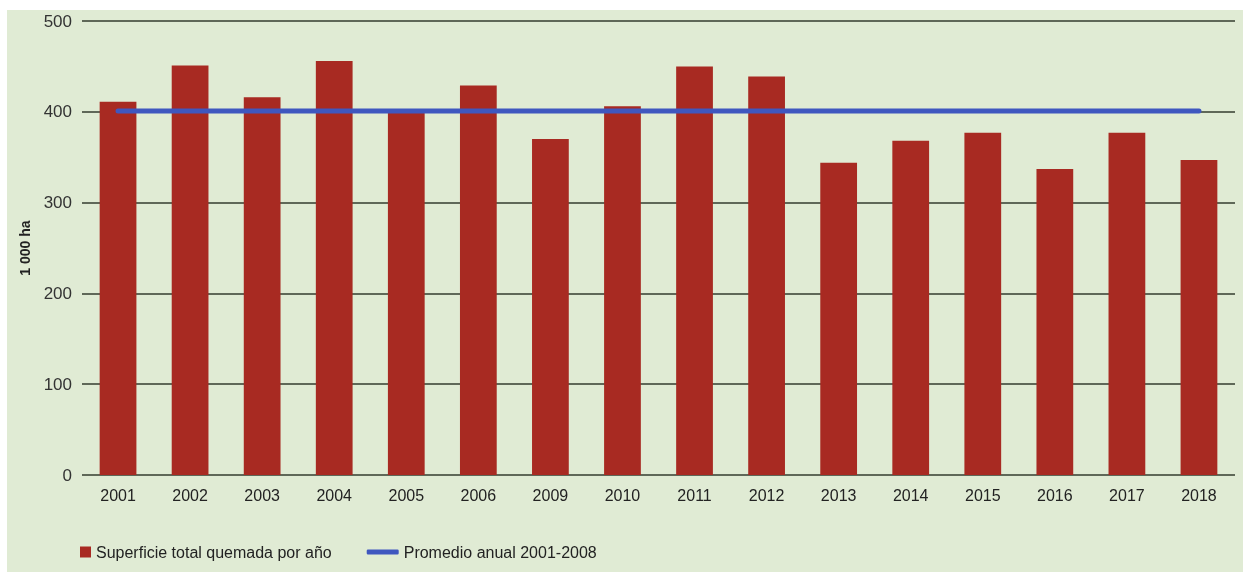  What do you see at coordinates (118, 495) in the screenshot?
I see `x-tick-label: 2001` at bounding box center [118, 495].